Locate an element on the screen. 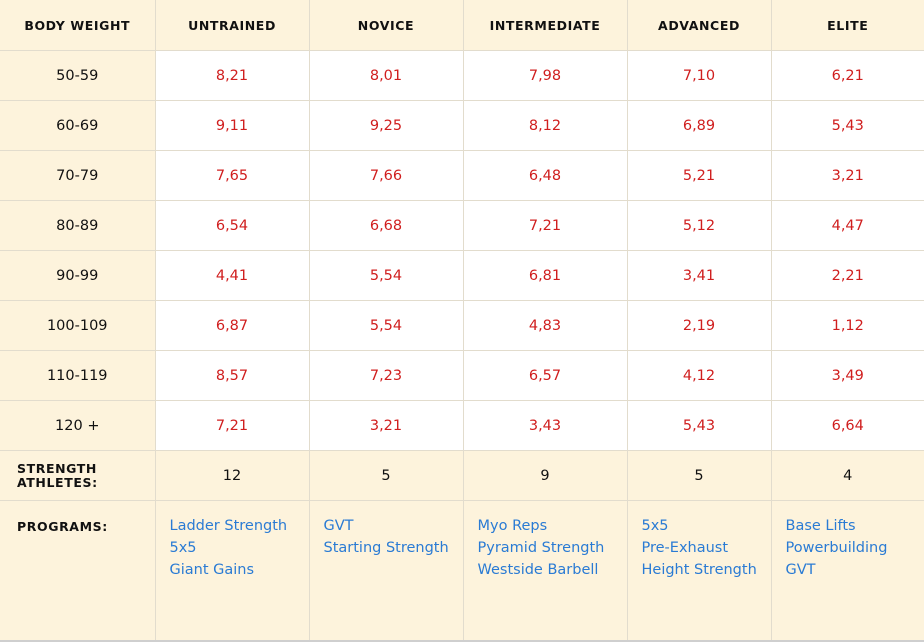 This screenshot has width=924, height=642. header-intermediate: INTERMEDIATE is located at coordinates (545, 25).